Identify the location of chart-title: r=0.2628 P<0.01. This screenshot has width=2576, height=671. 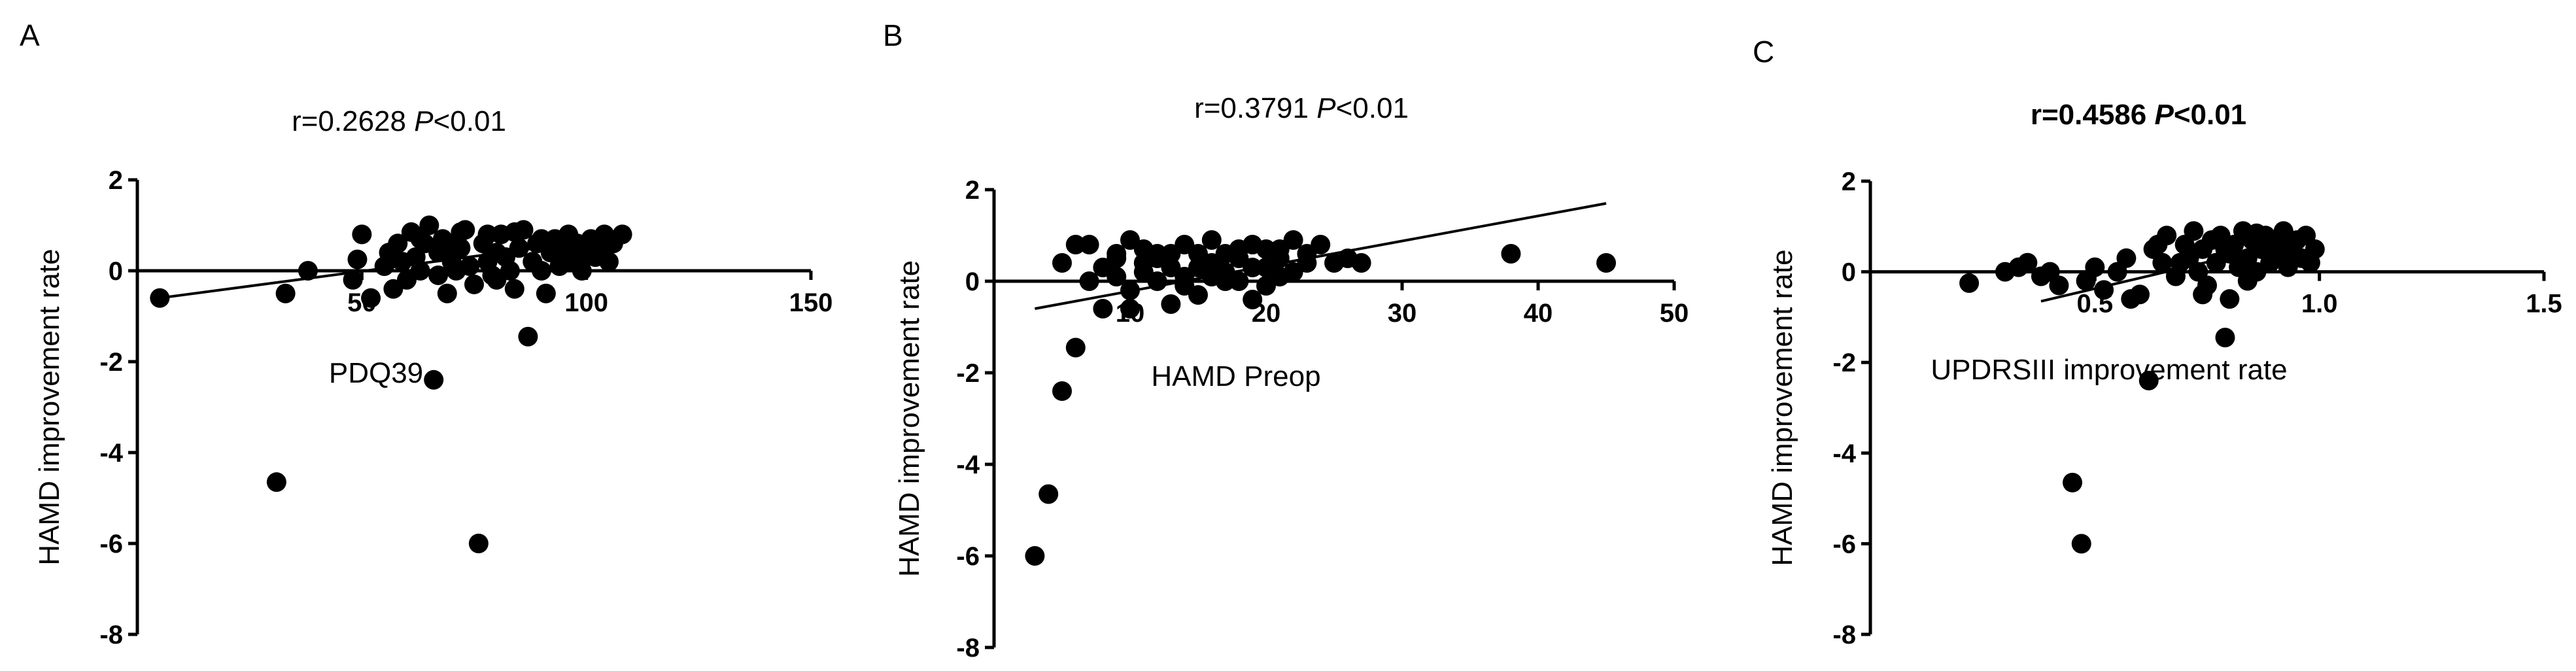
(399, 121).